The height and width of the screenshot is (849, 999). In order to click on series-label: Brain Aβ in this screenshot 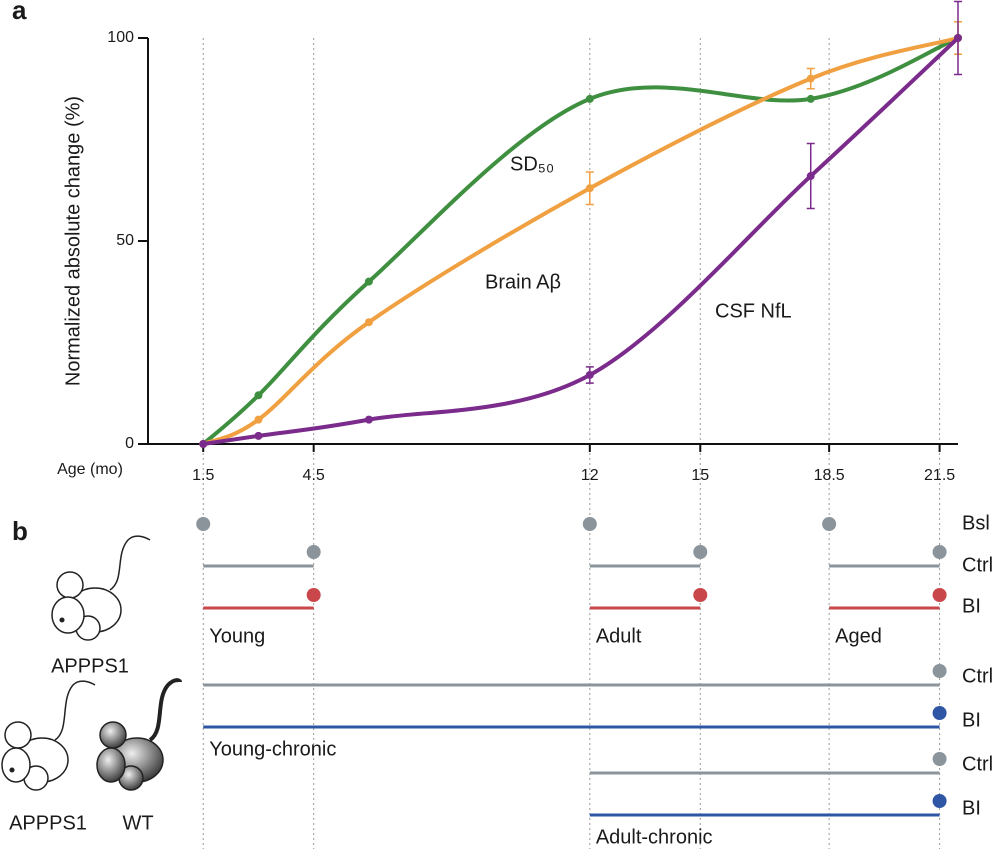, I will do `click(523, 282)`.